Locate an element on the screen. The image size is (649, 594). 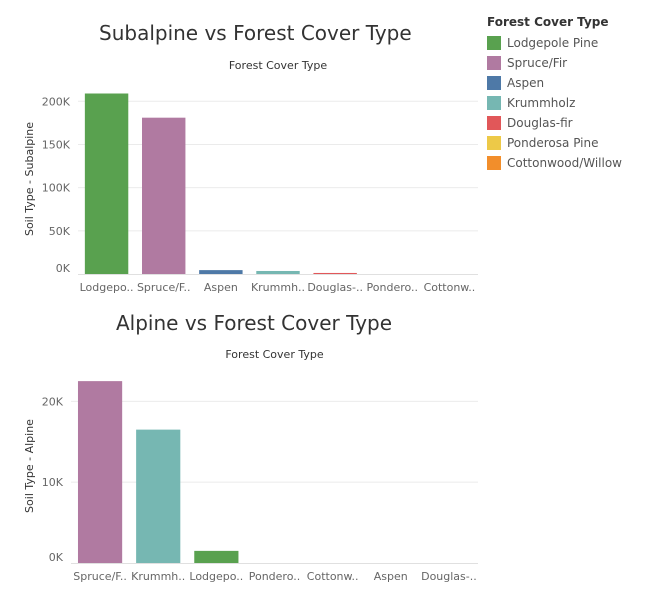
y-tick-label: 10K is located at coordinates (53, 482).